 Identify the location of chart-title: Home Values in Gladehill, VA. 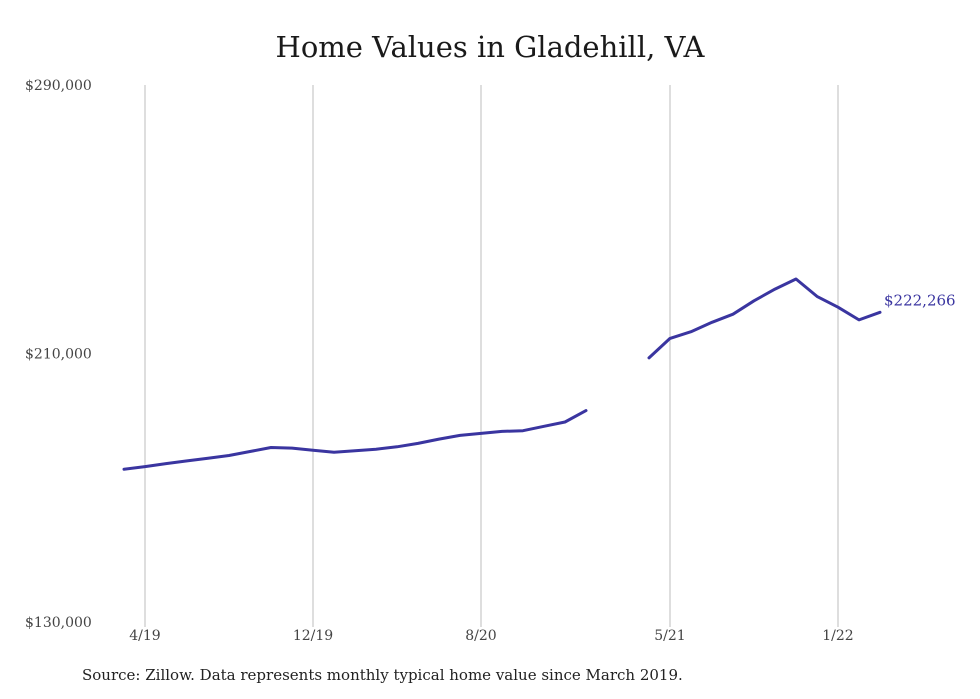
(490, 47).